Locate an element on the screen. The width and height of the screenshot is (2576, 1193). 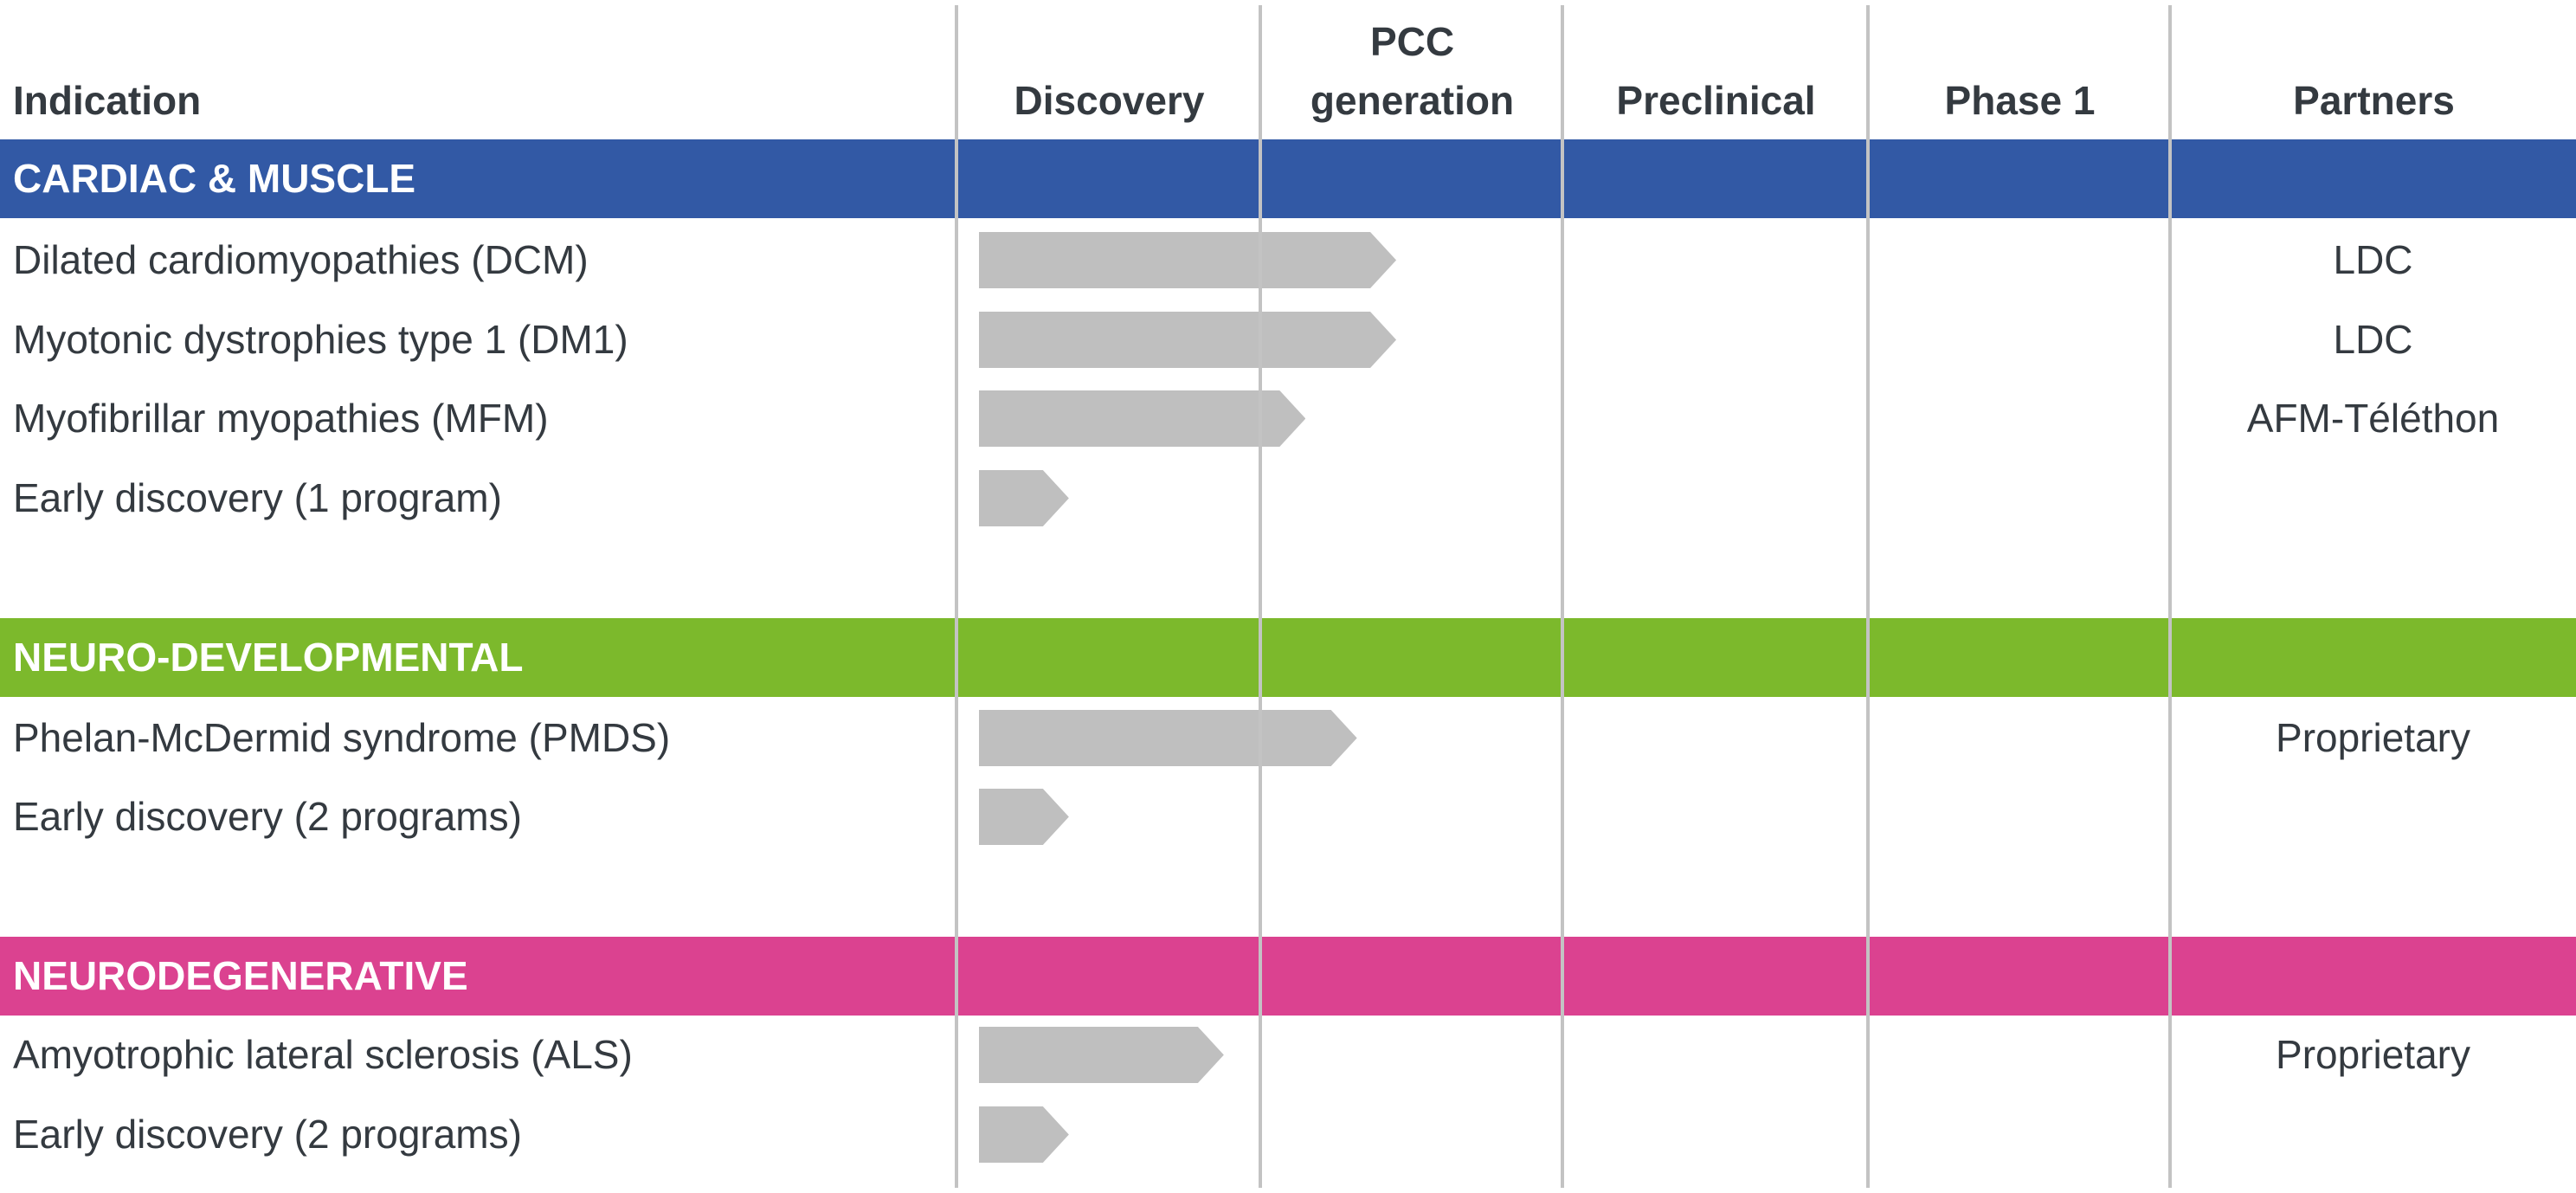
column-header-preclinical: Preclinical is located at coordinates (1716, 100).